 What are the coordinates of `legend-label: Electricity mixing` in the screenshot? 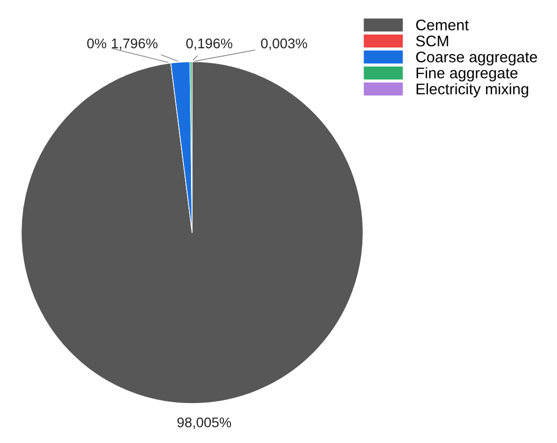 It's located at (472, 90).